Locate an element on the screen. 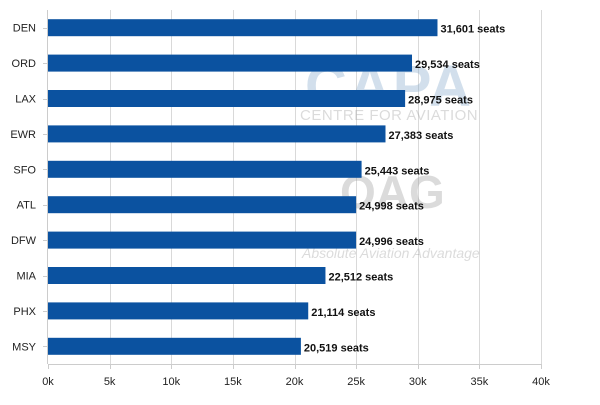  x-tick-label: 15k is located at coordinates (233, 382).